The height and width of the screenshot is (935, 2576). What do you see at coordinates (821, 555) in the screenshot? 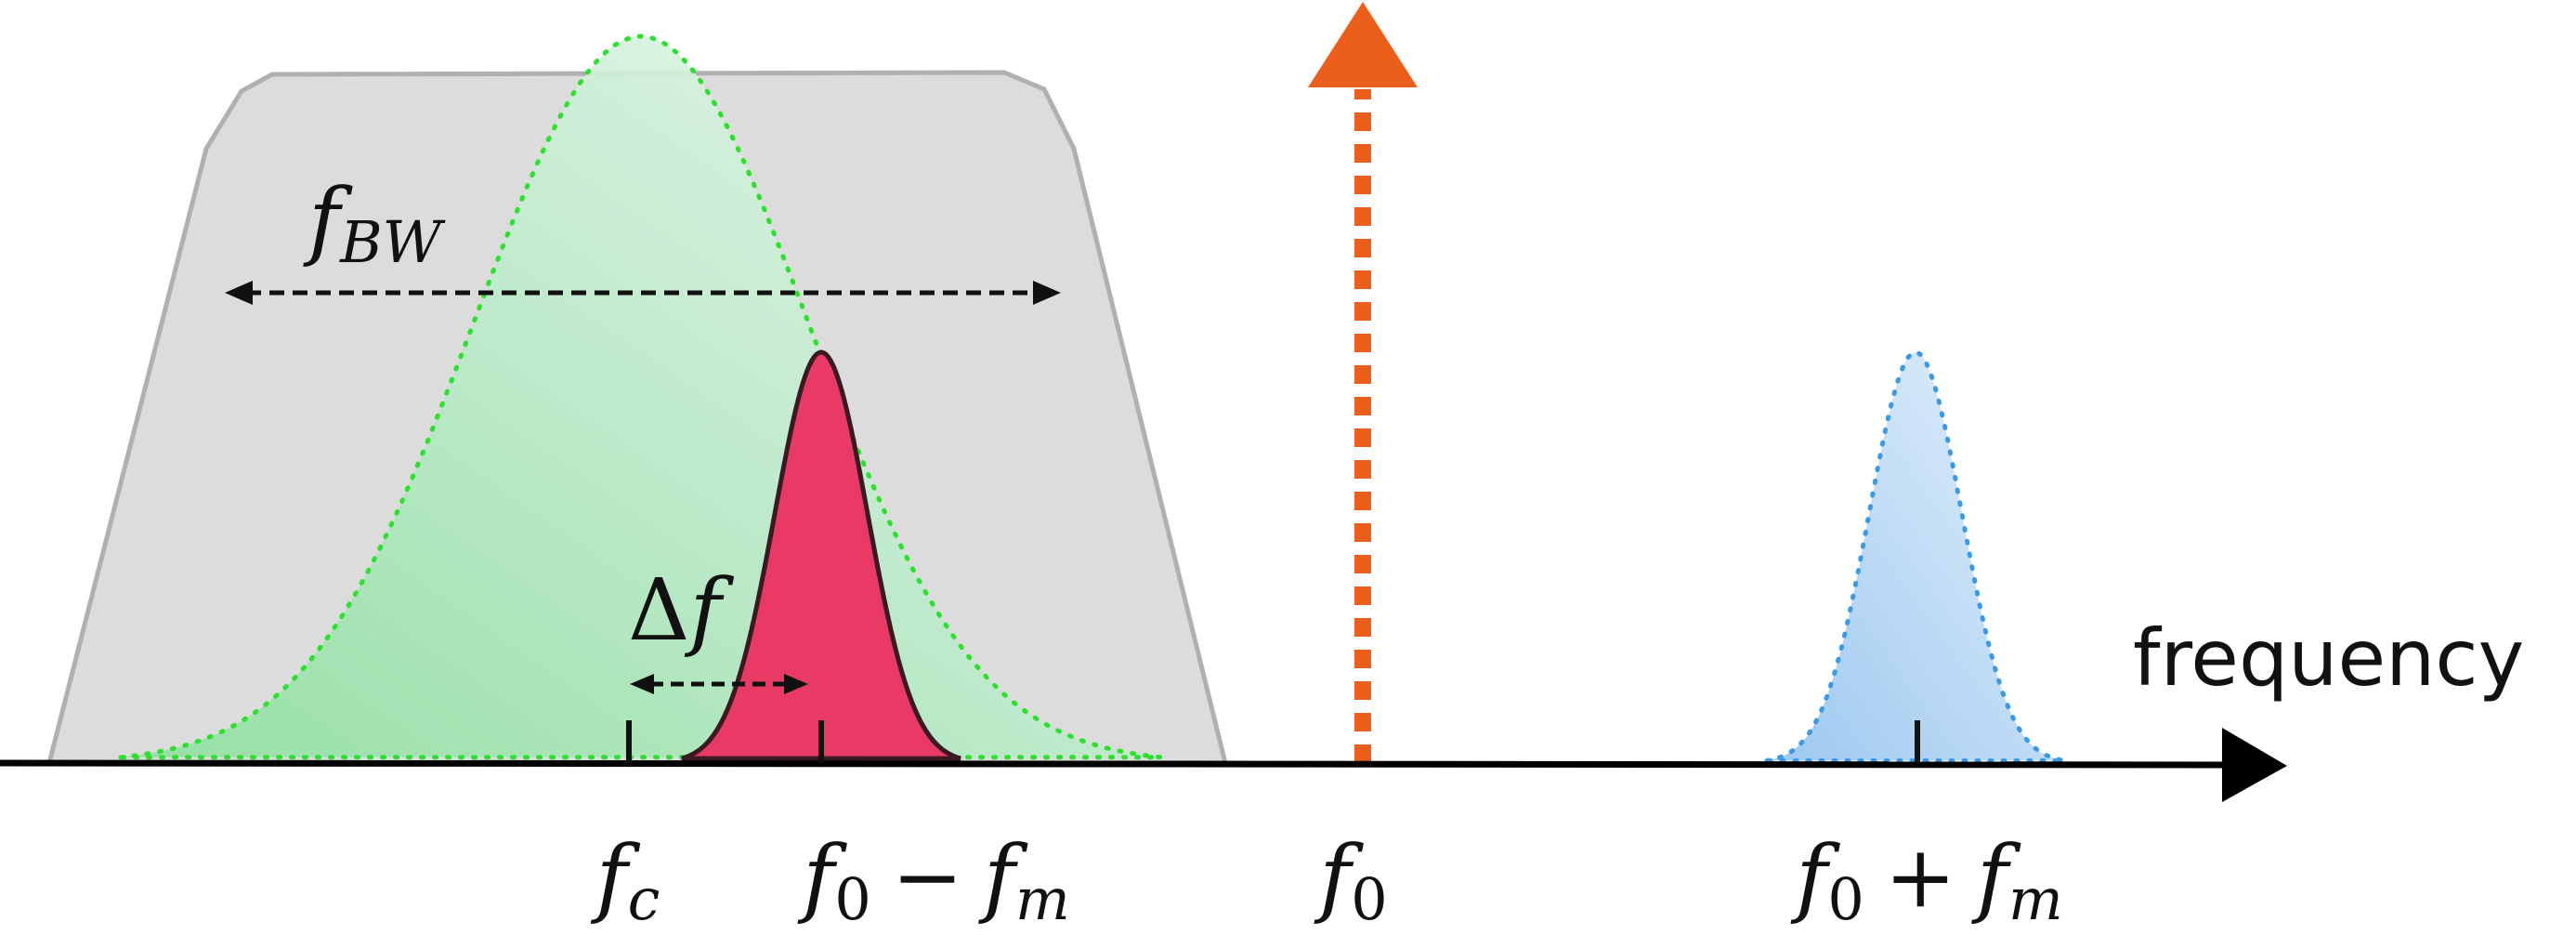
I see `red-spectrum` at bounding box center [821, 555].